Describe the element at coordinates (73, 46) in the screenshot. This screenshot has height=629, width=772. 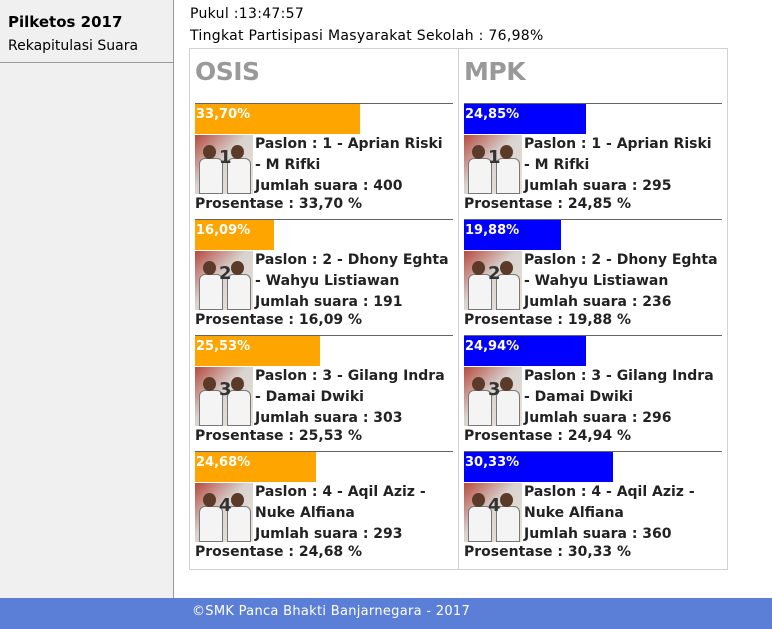
I see `sidebar-item-rekapitulasi: Rekapitulasi Suara` at that location.